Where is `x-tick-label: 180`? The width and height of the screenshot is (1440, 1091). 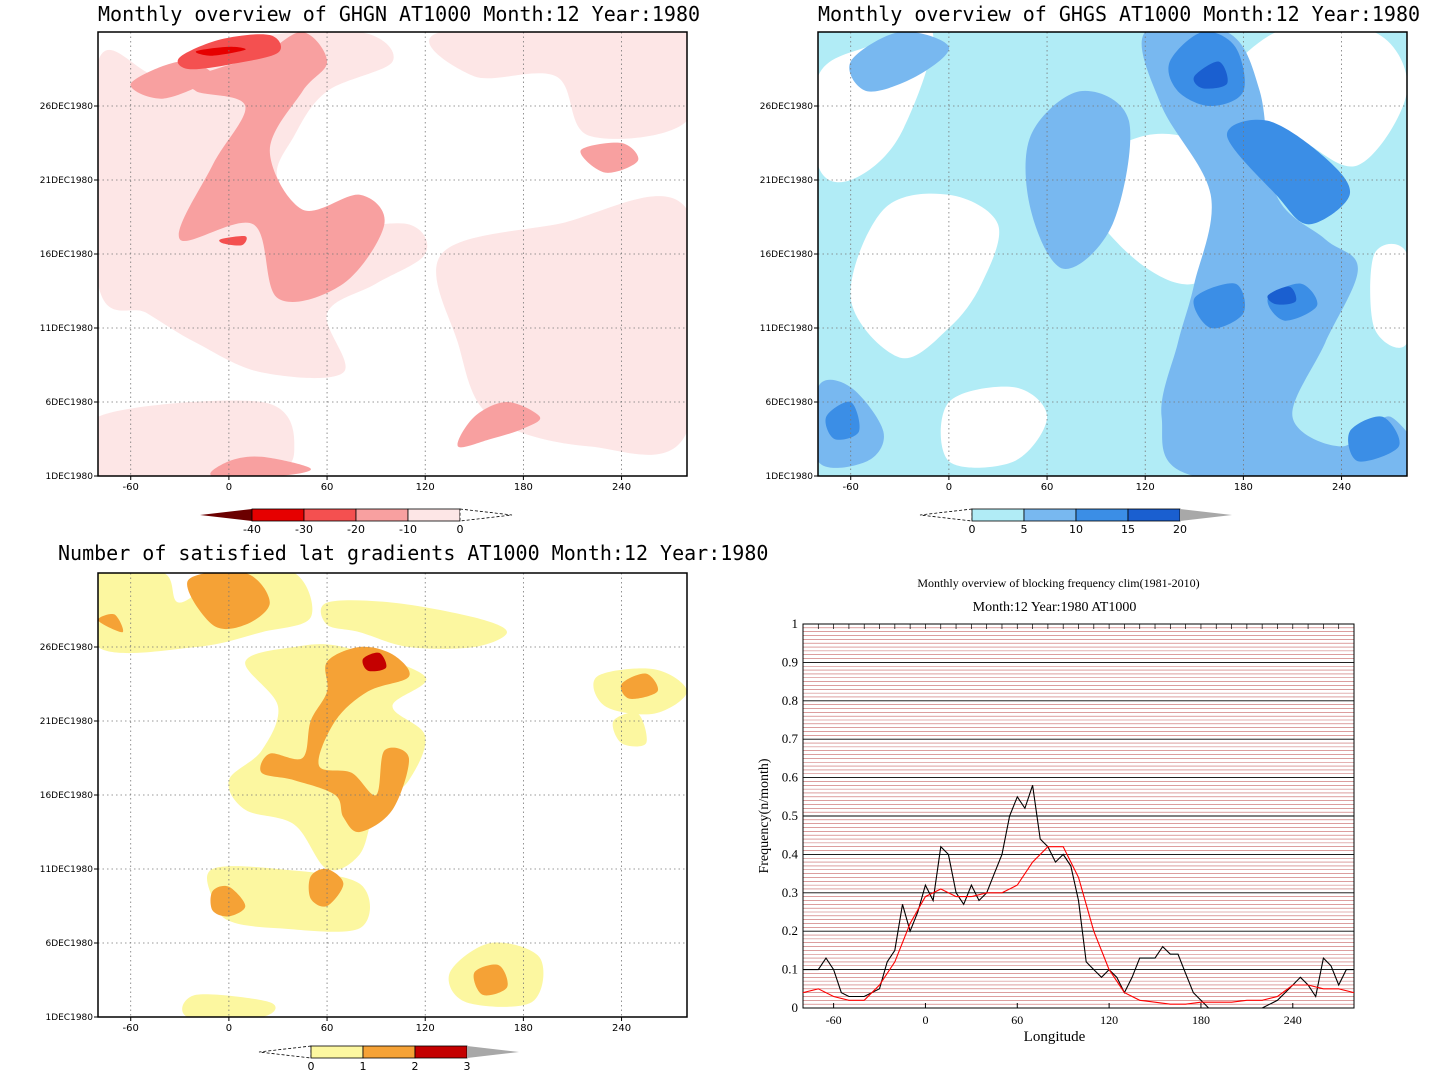 x-tick-label: 180 is located at coordinates (523, 487).